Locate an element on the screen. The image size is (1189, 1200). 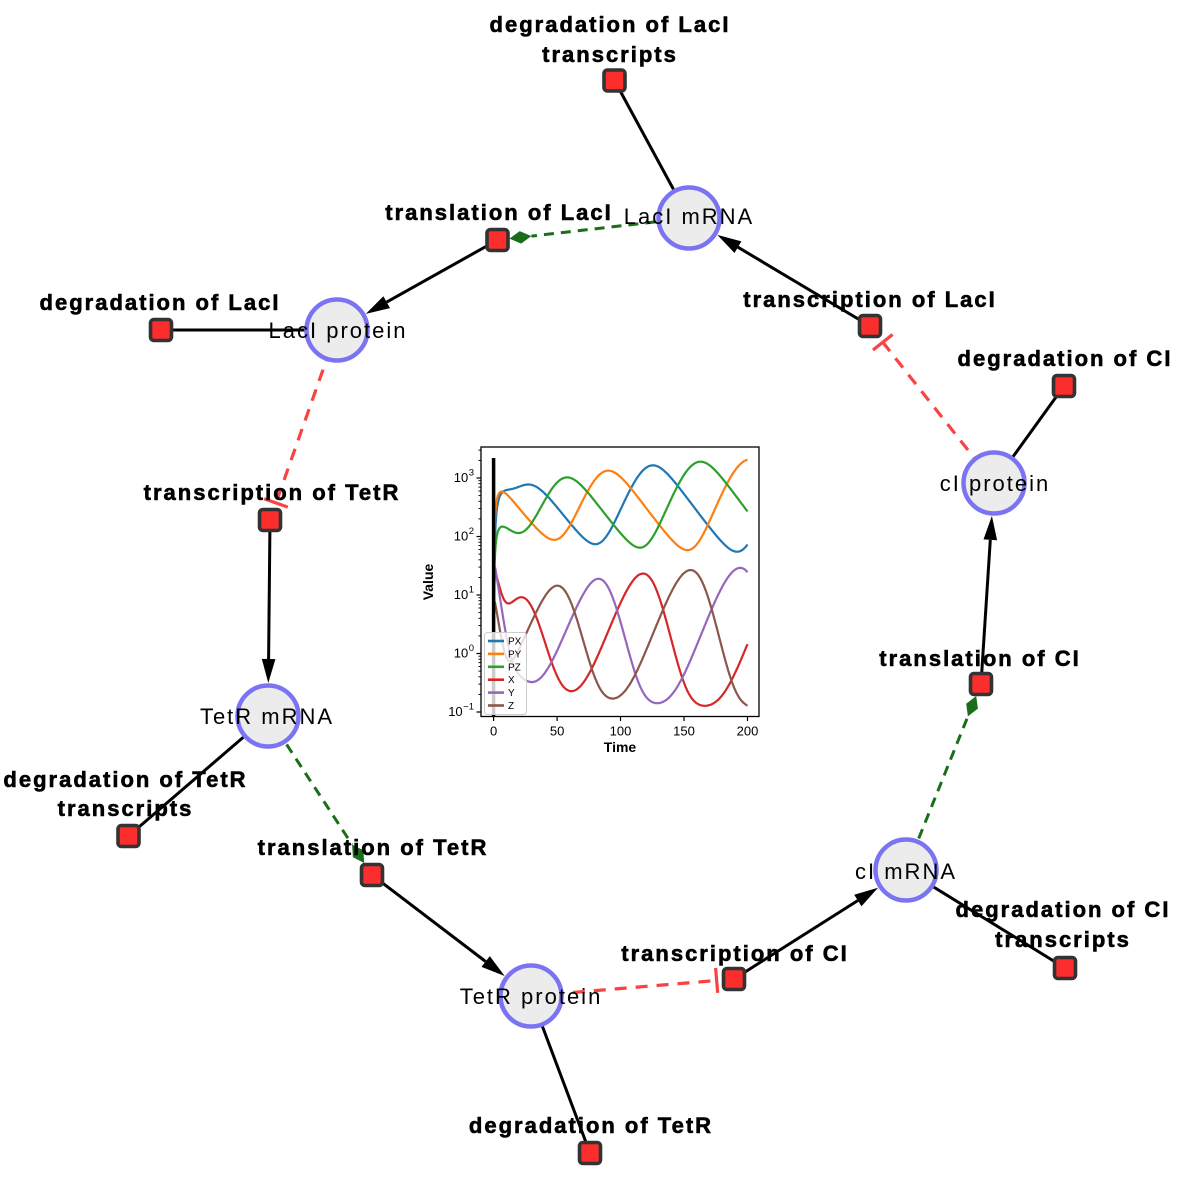
svg-text: LacI mRNA is located at coordinates (689, 216).